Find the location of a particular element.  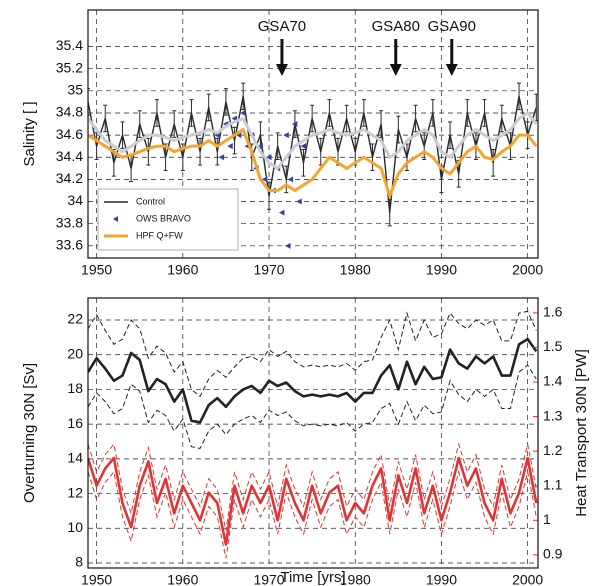

legend-marker is located at coordinates (115, 219).